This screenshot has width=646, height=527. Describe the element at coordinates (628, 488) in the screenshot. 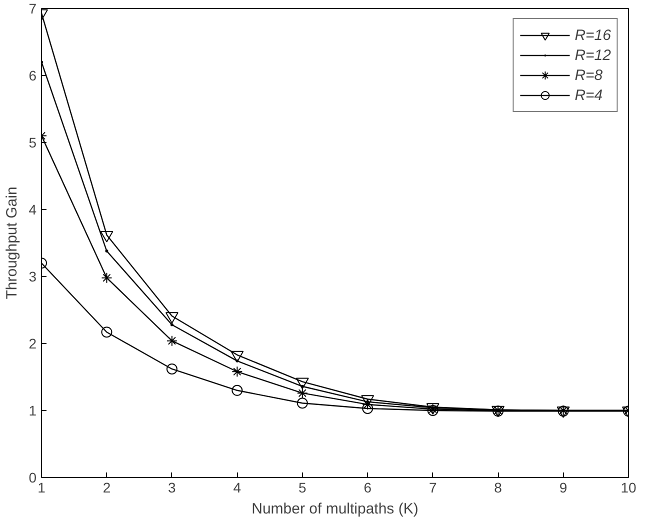

I see `x-tick-label: 10` at that location.